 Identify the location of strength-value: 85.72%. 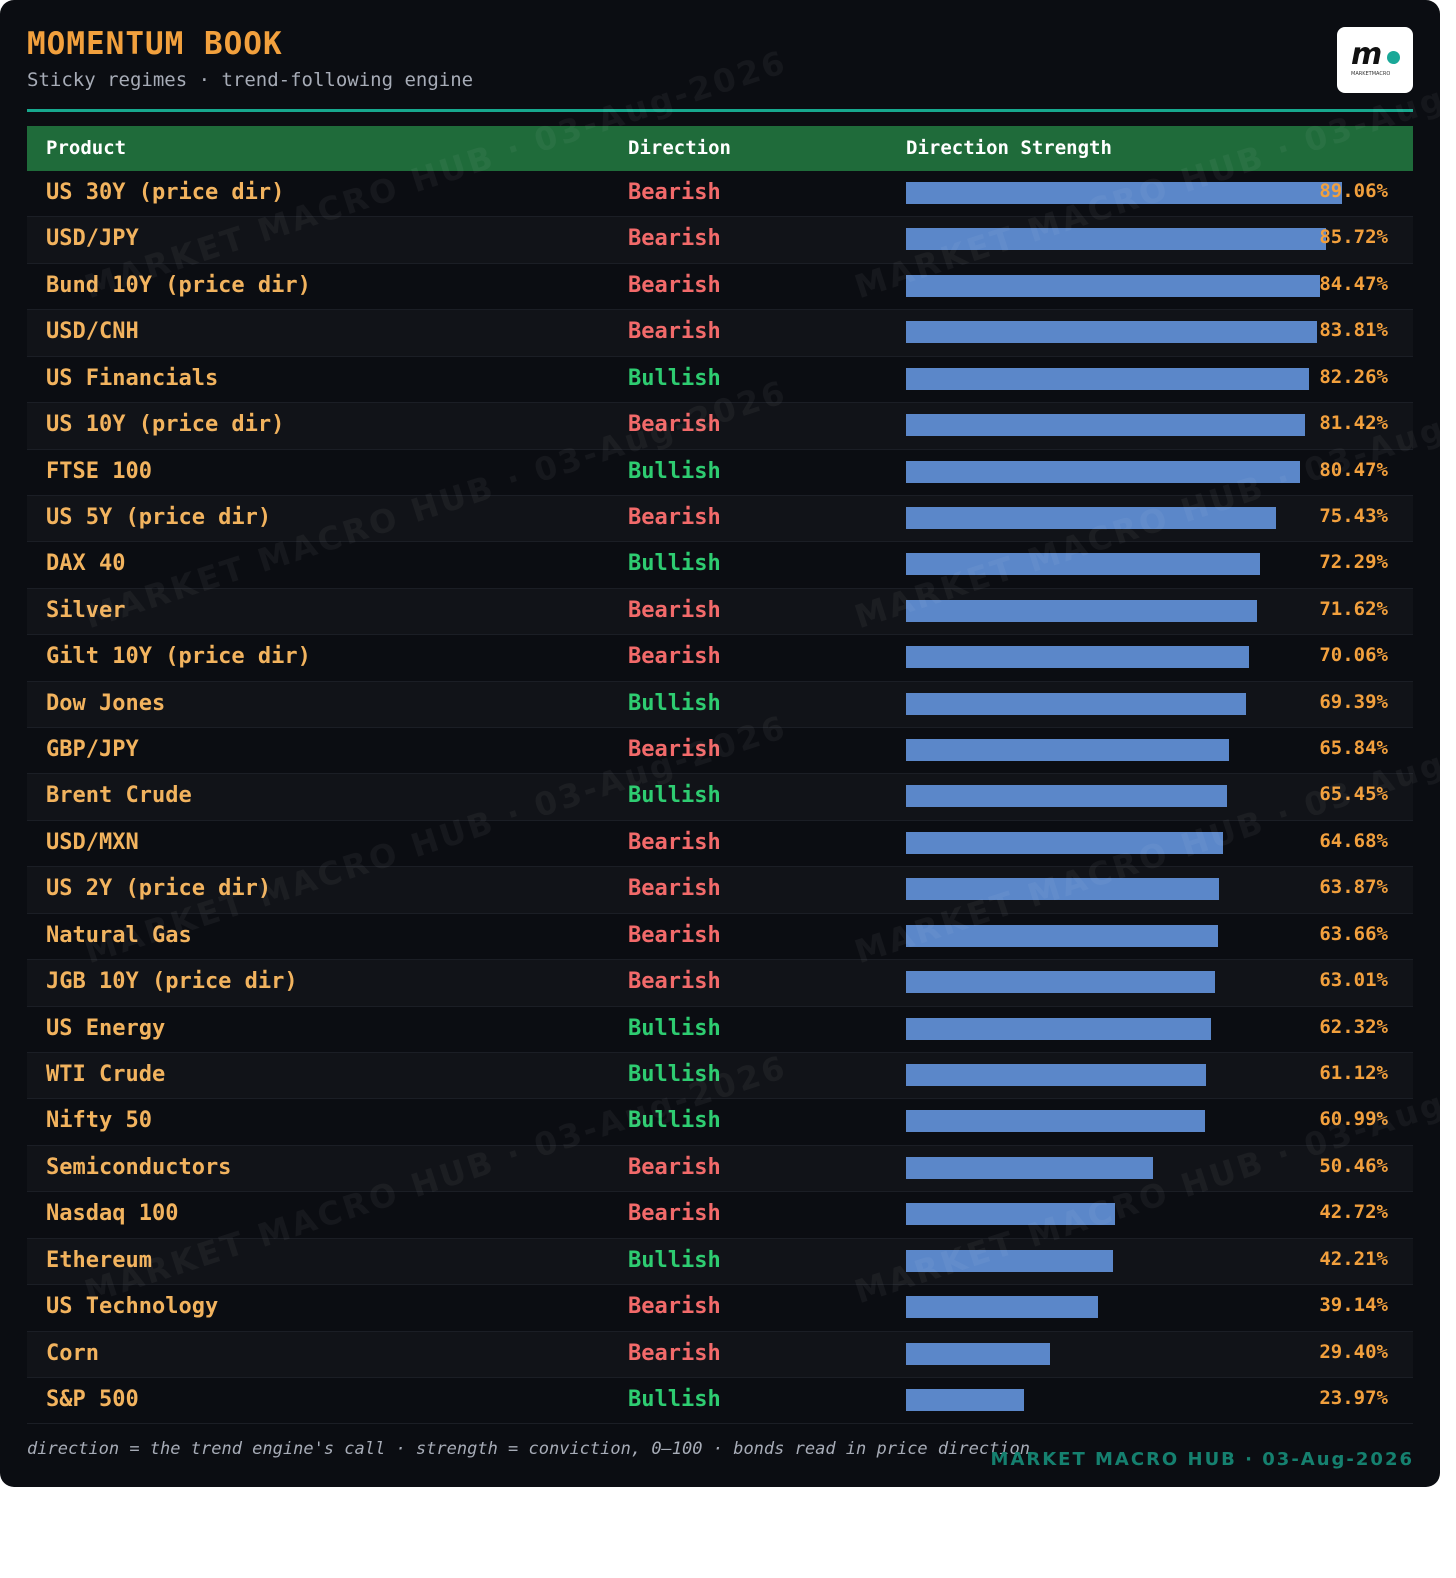
(1353, 237).